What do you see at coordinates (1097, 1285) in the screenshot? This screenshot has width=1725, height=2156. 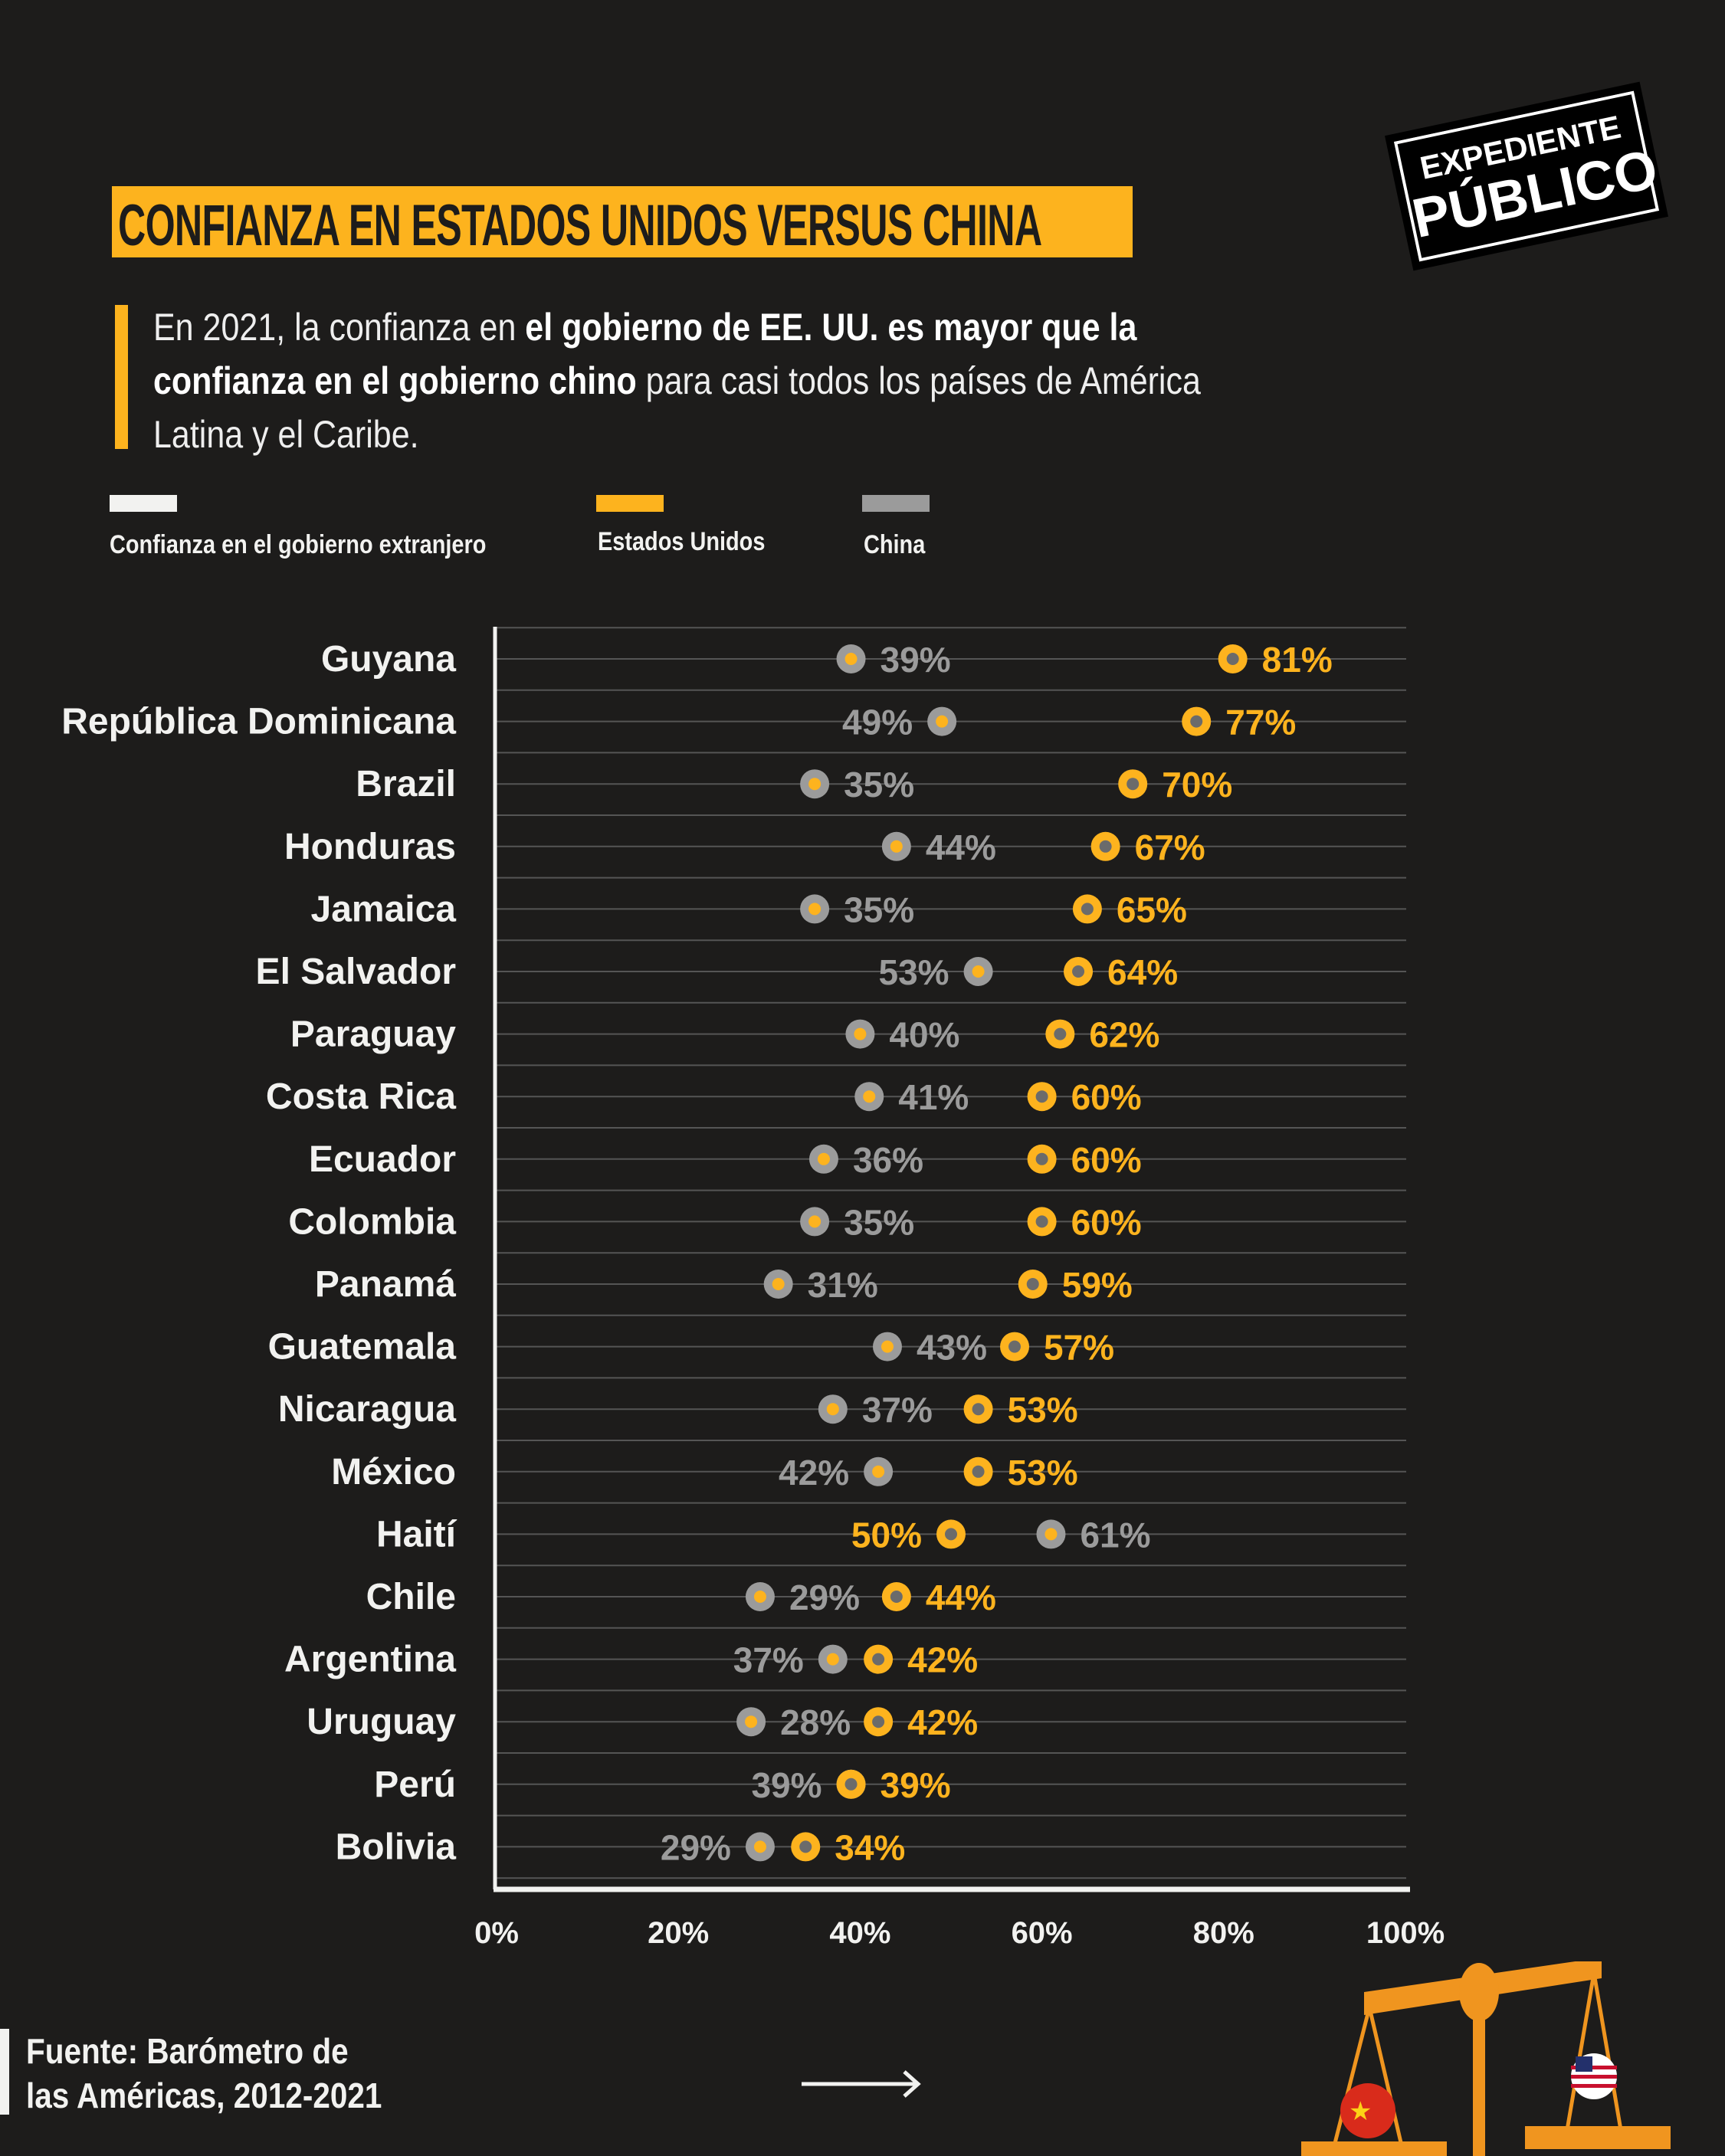 I see `us-value-label: 59%` at bounding box center [1097, 1285].